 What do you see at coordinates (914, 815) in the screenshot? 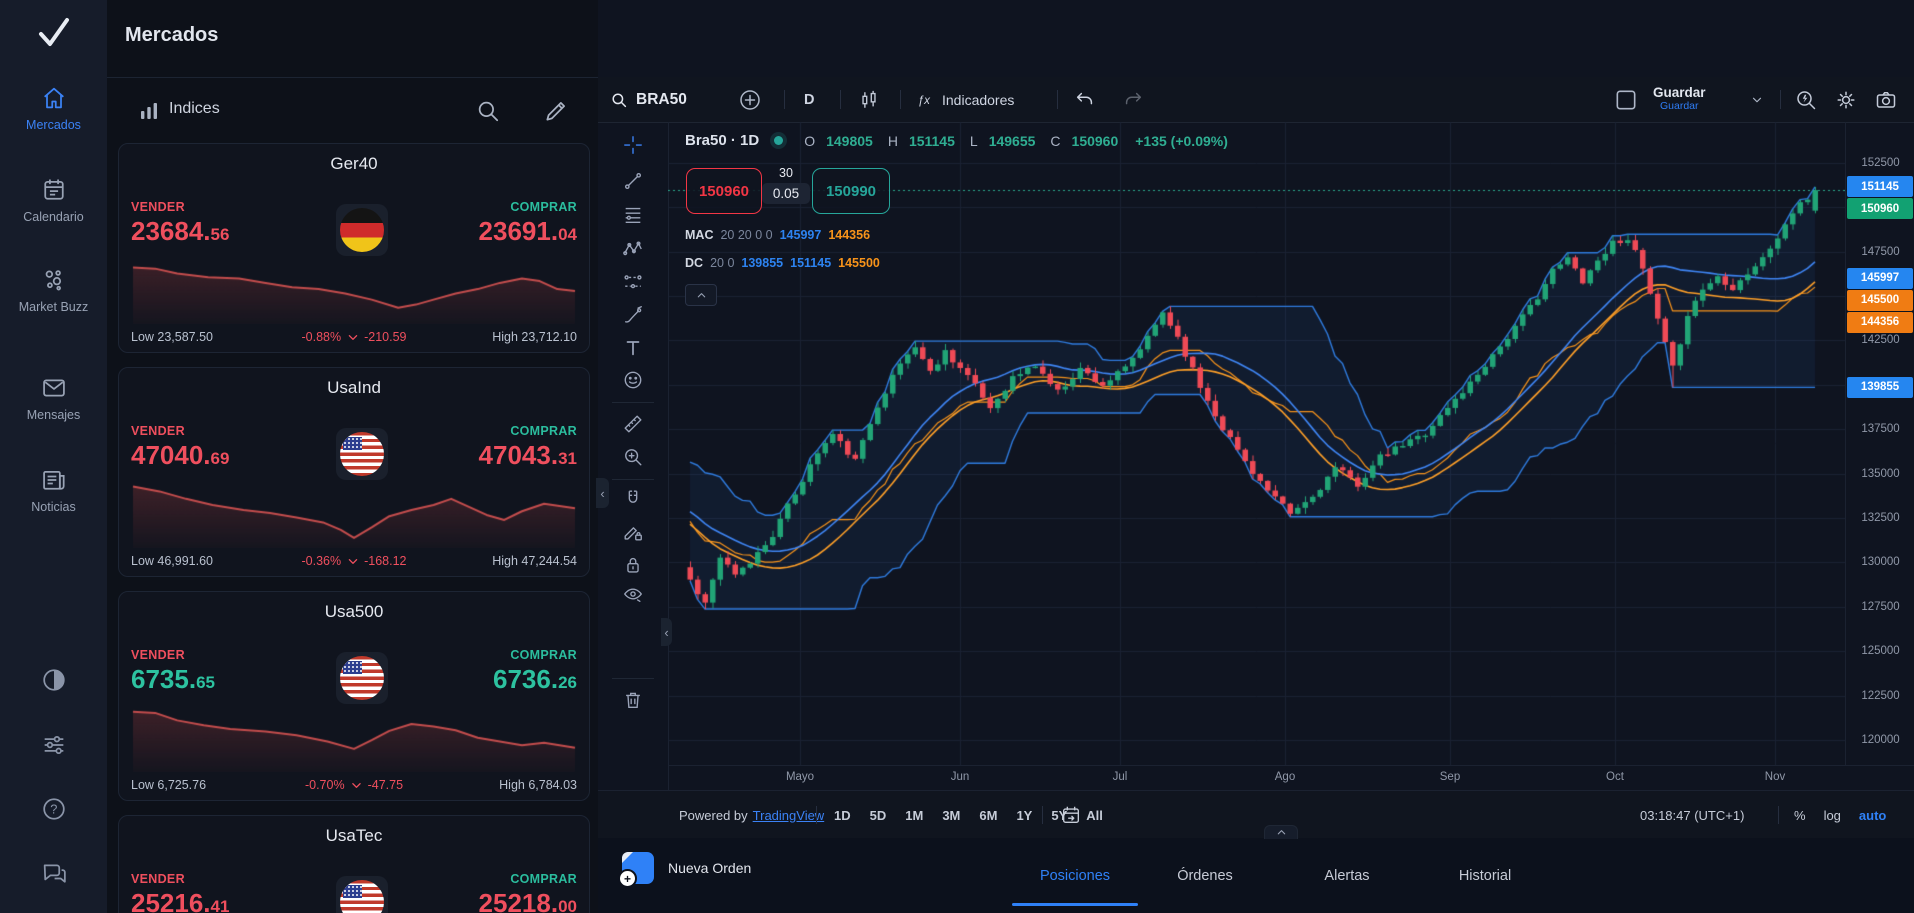
I see `range-1m: 1M` at bounding box center [914, 815].